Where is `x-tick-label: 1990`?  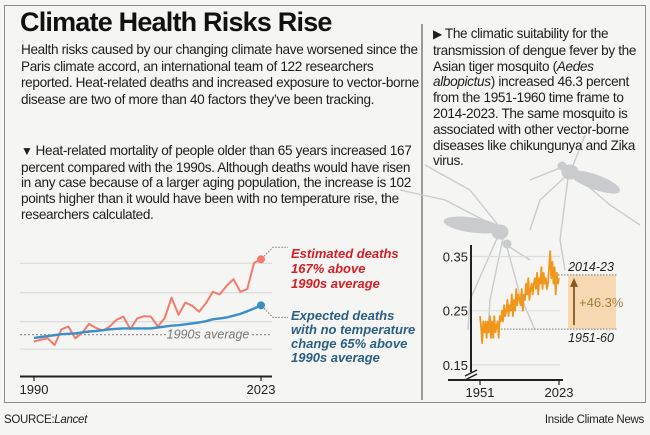 x-tick-label: 1990 is located at coordinates (34, 389).